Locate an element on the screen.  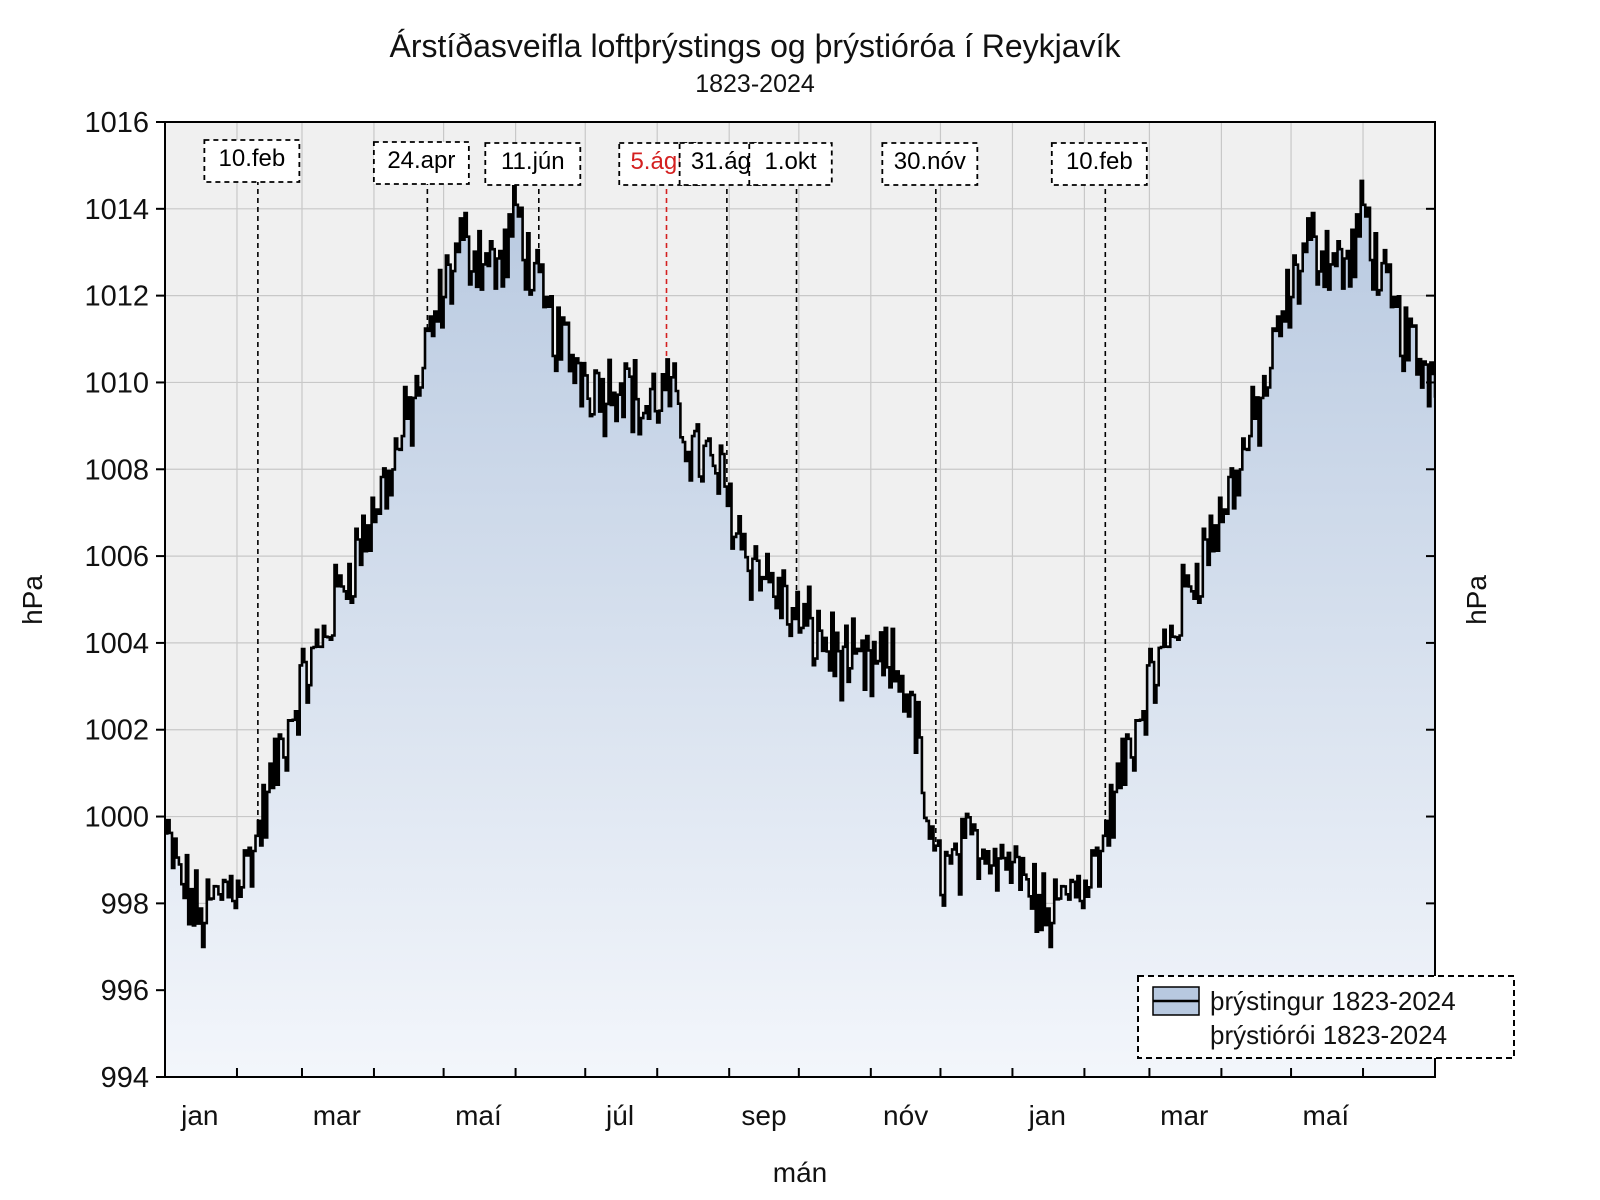
y-tick-label: 1006 is located at coordinates (116, 557).